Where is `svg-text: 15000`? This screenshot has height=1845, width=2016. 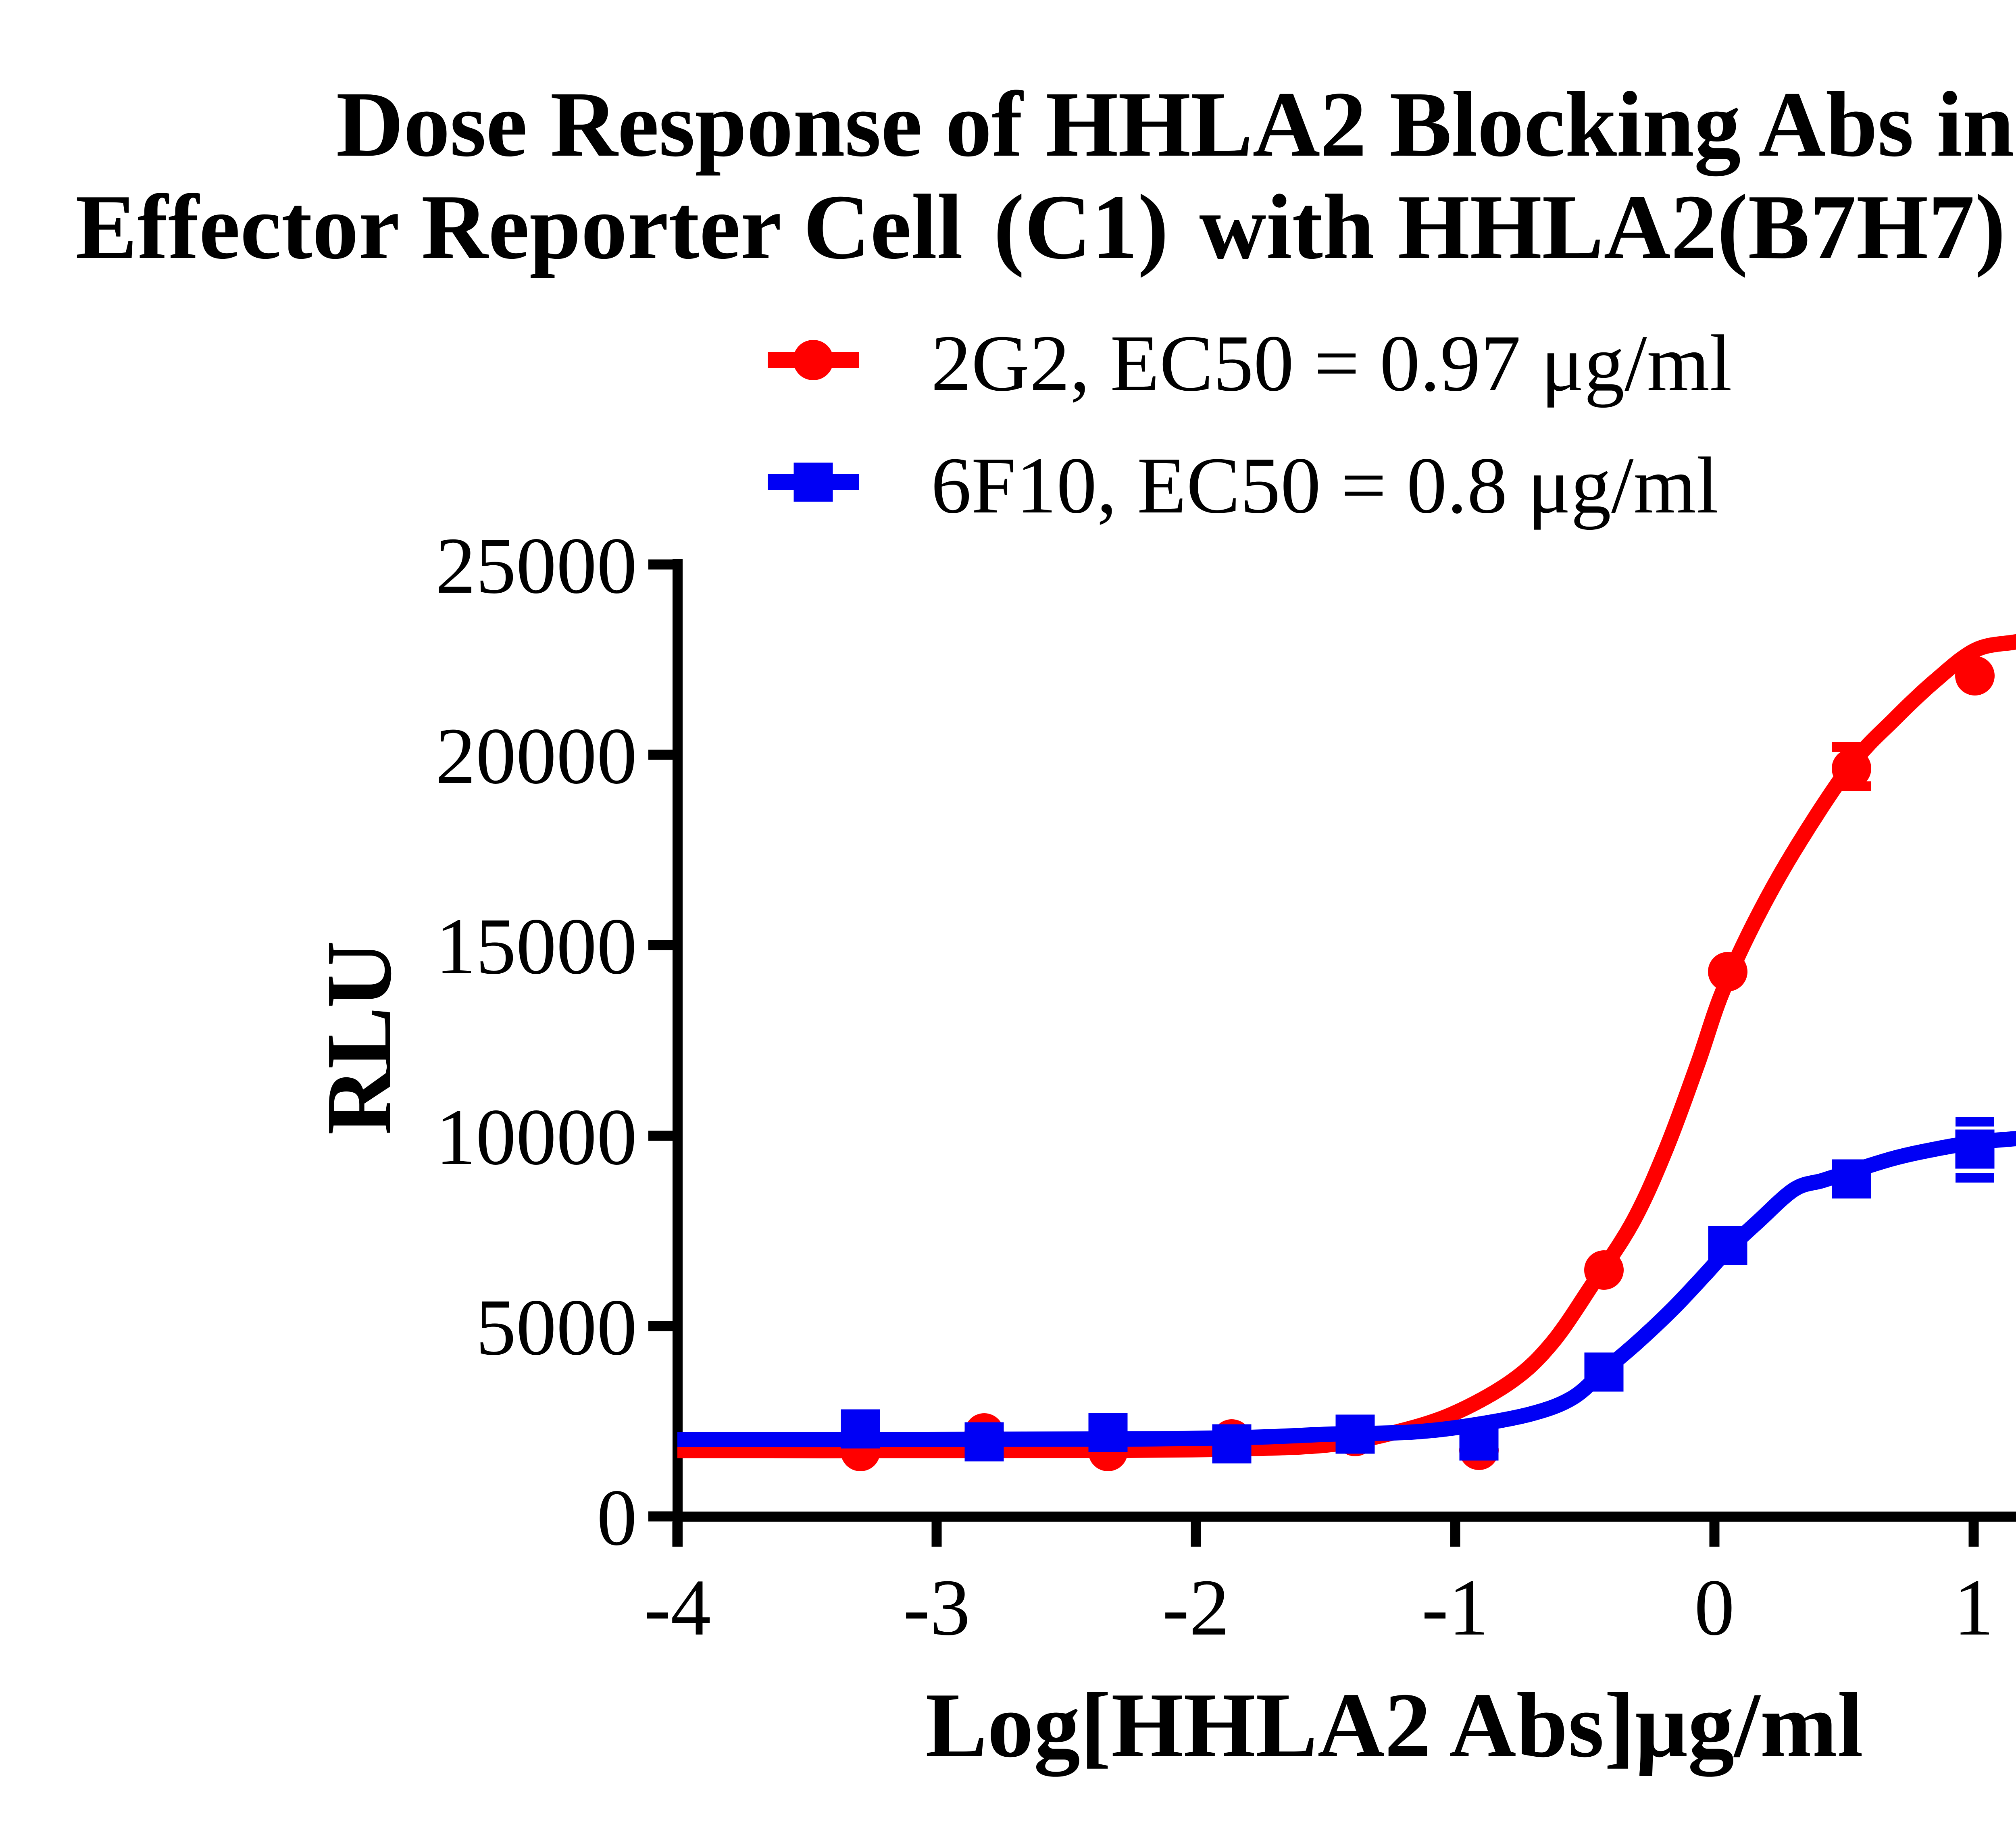 svg-text: 15000 is located at coordinates (536, 946).